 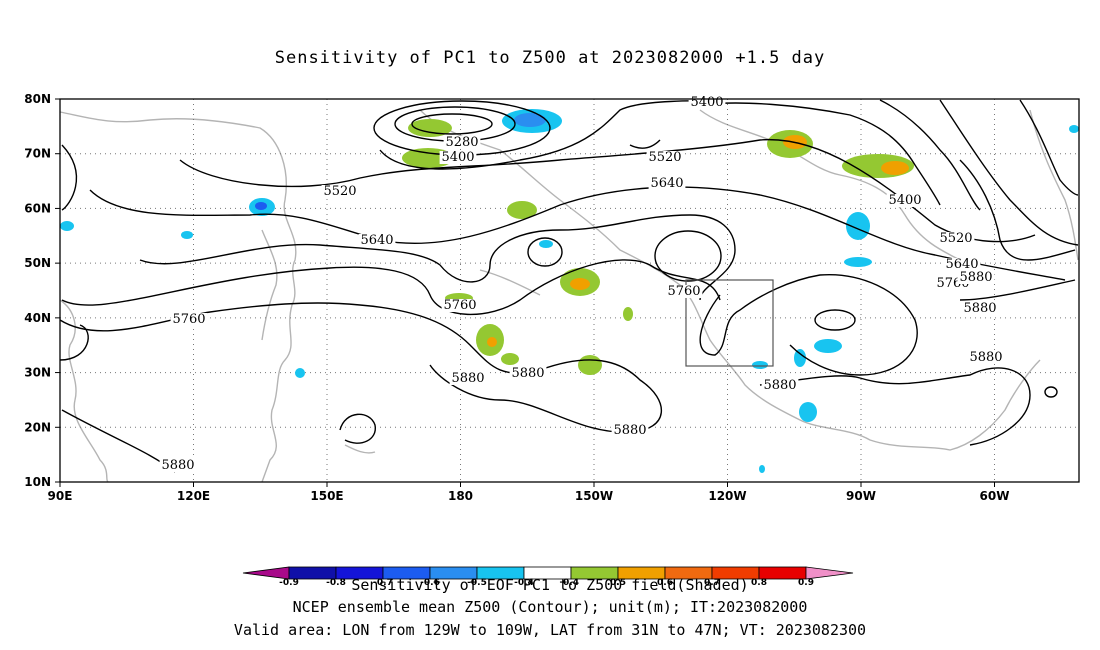 I want to click on y-tick-label: 70N, so click(x=37, y=154).